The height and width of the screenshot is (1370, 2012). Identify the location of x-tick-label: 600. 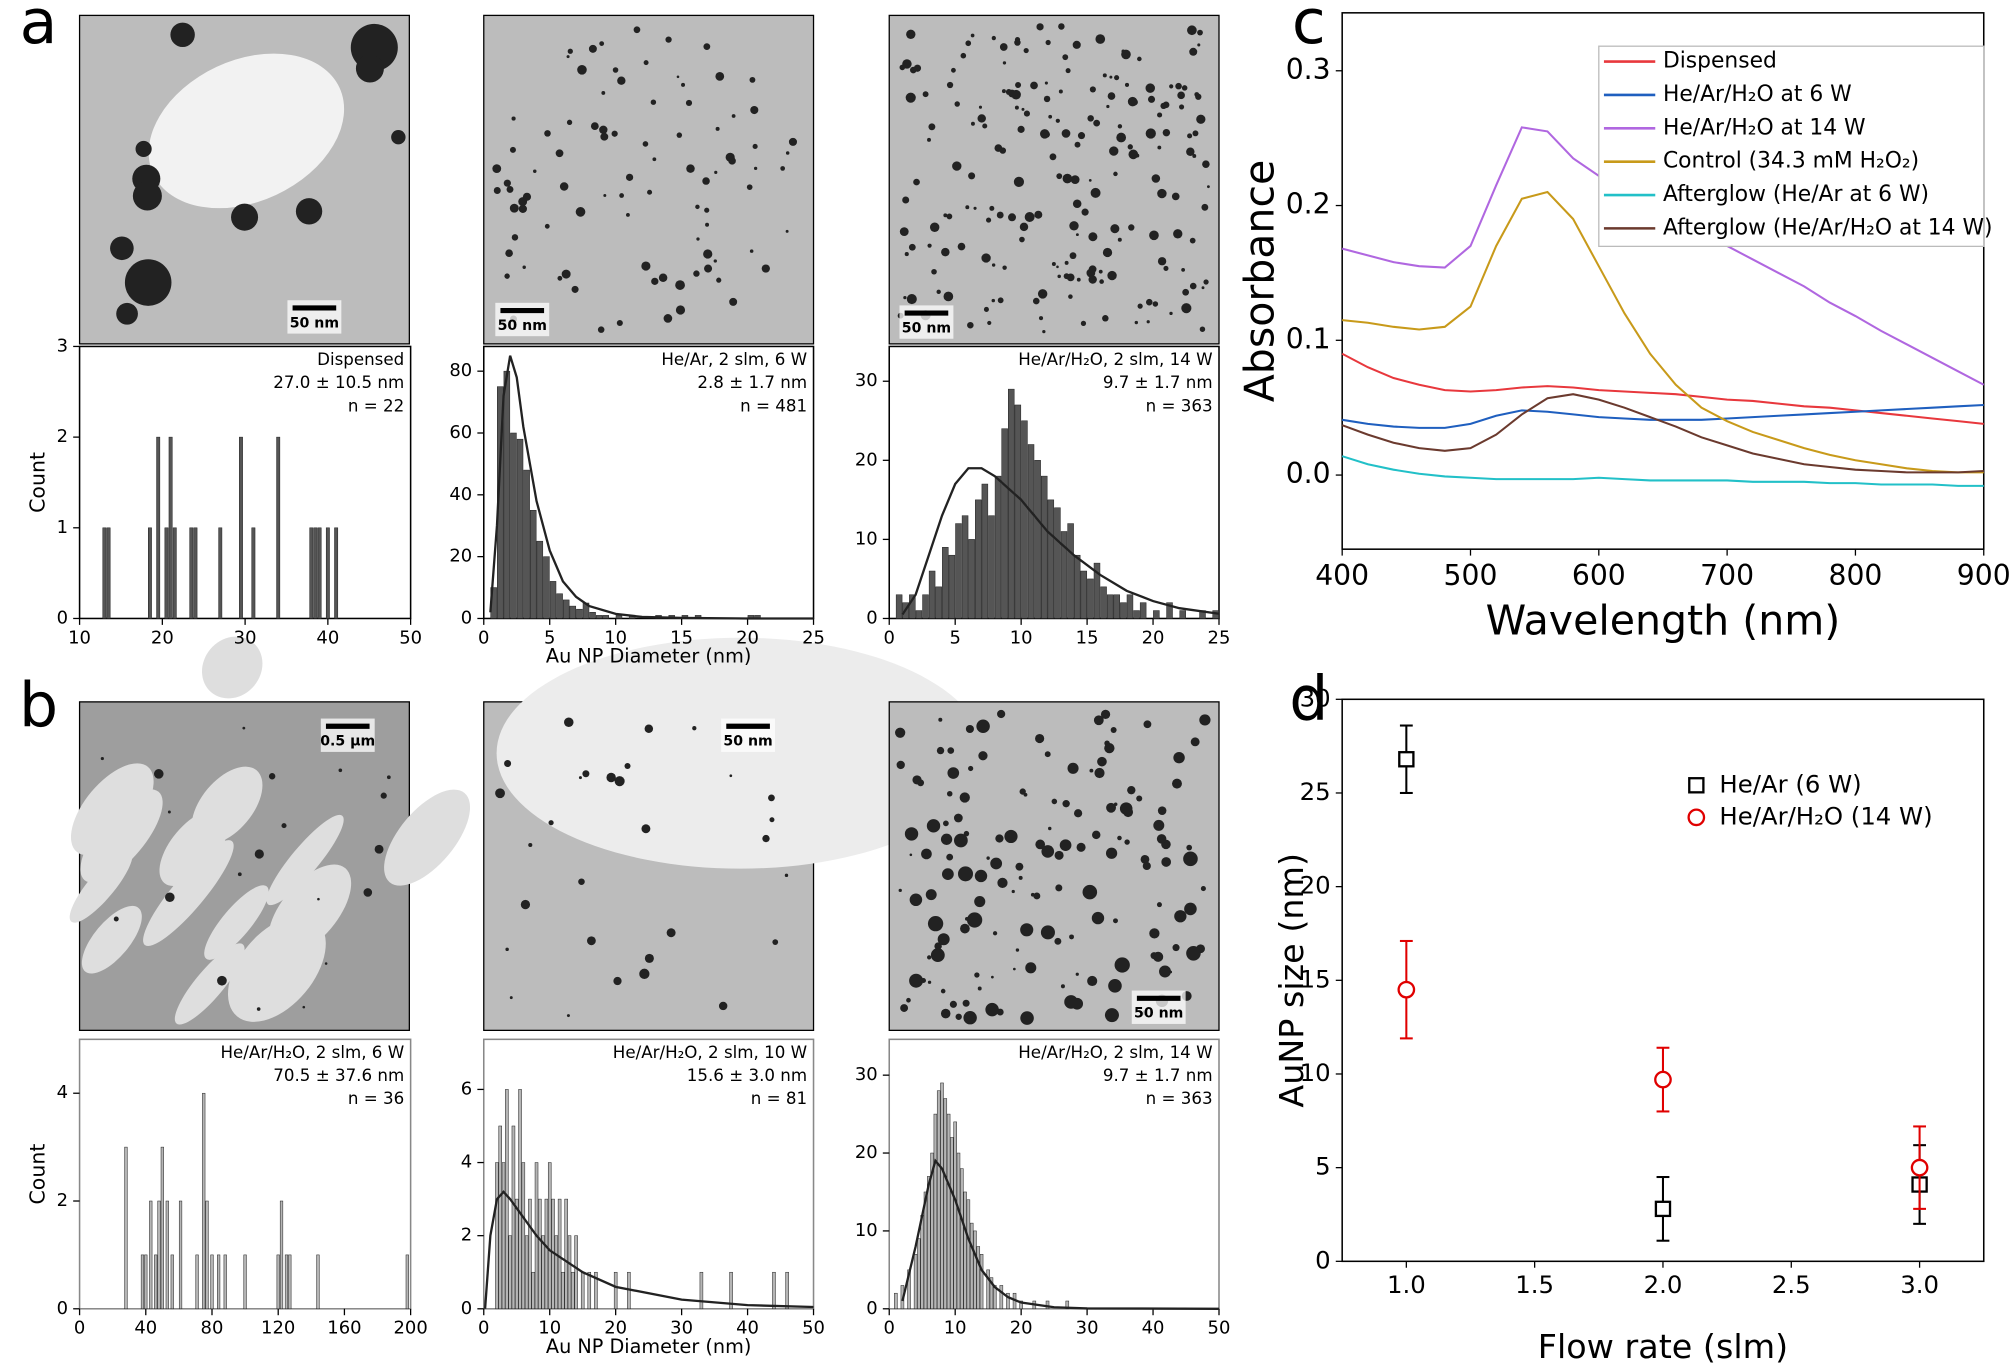
(1599, 575).